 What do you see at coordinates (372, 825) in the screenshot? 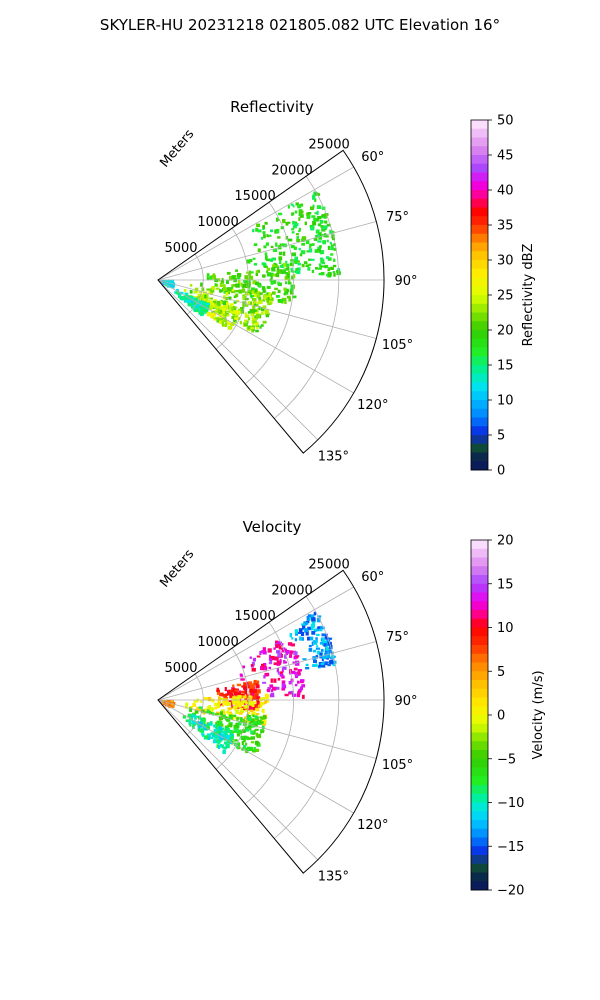
I see `angle-tick-label: 120°` at bounding box center [372, 825].